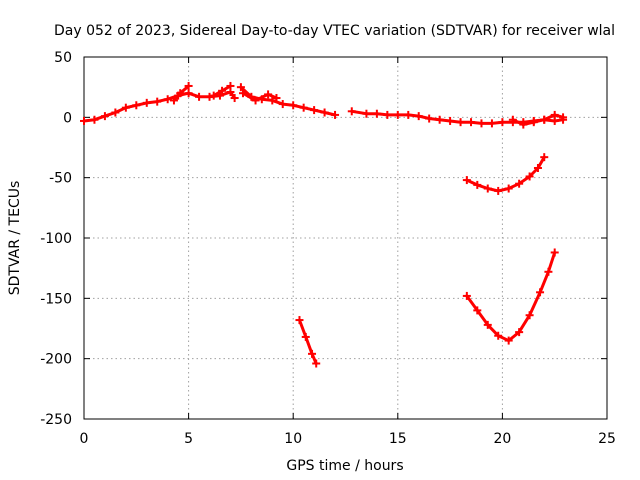 The image size is (640, 480). Describe the element at coordinates (67, 118) in the screenshot. I see `y-tick-label: 0` at that location.